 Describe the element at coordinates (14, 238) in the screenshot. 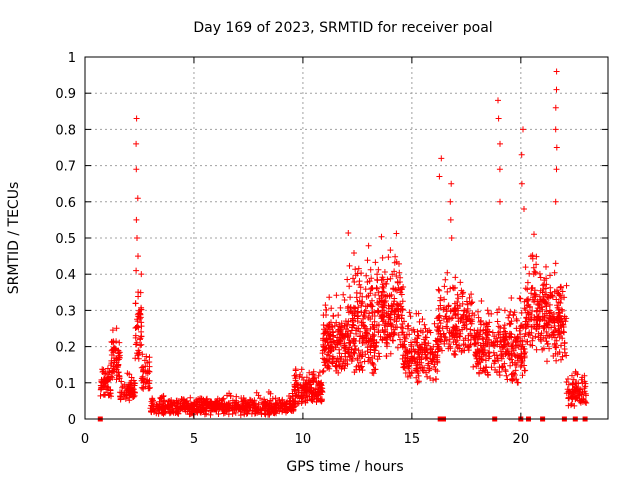

I see `y-axis-title: SRMTID / TECUs` at that location.